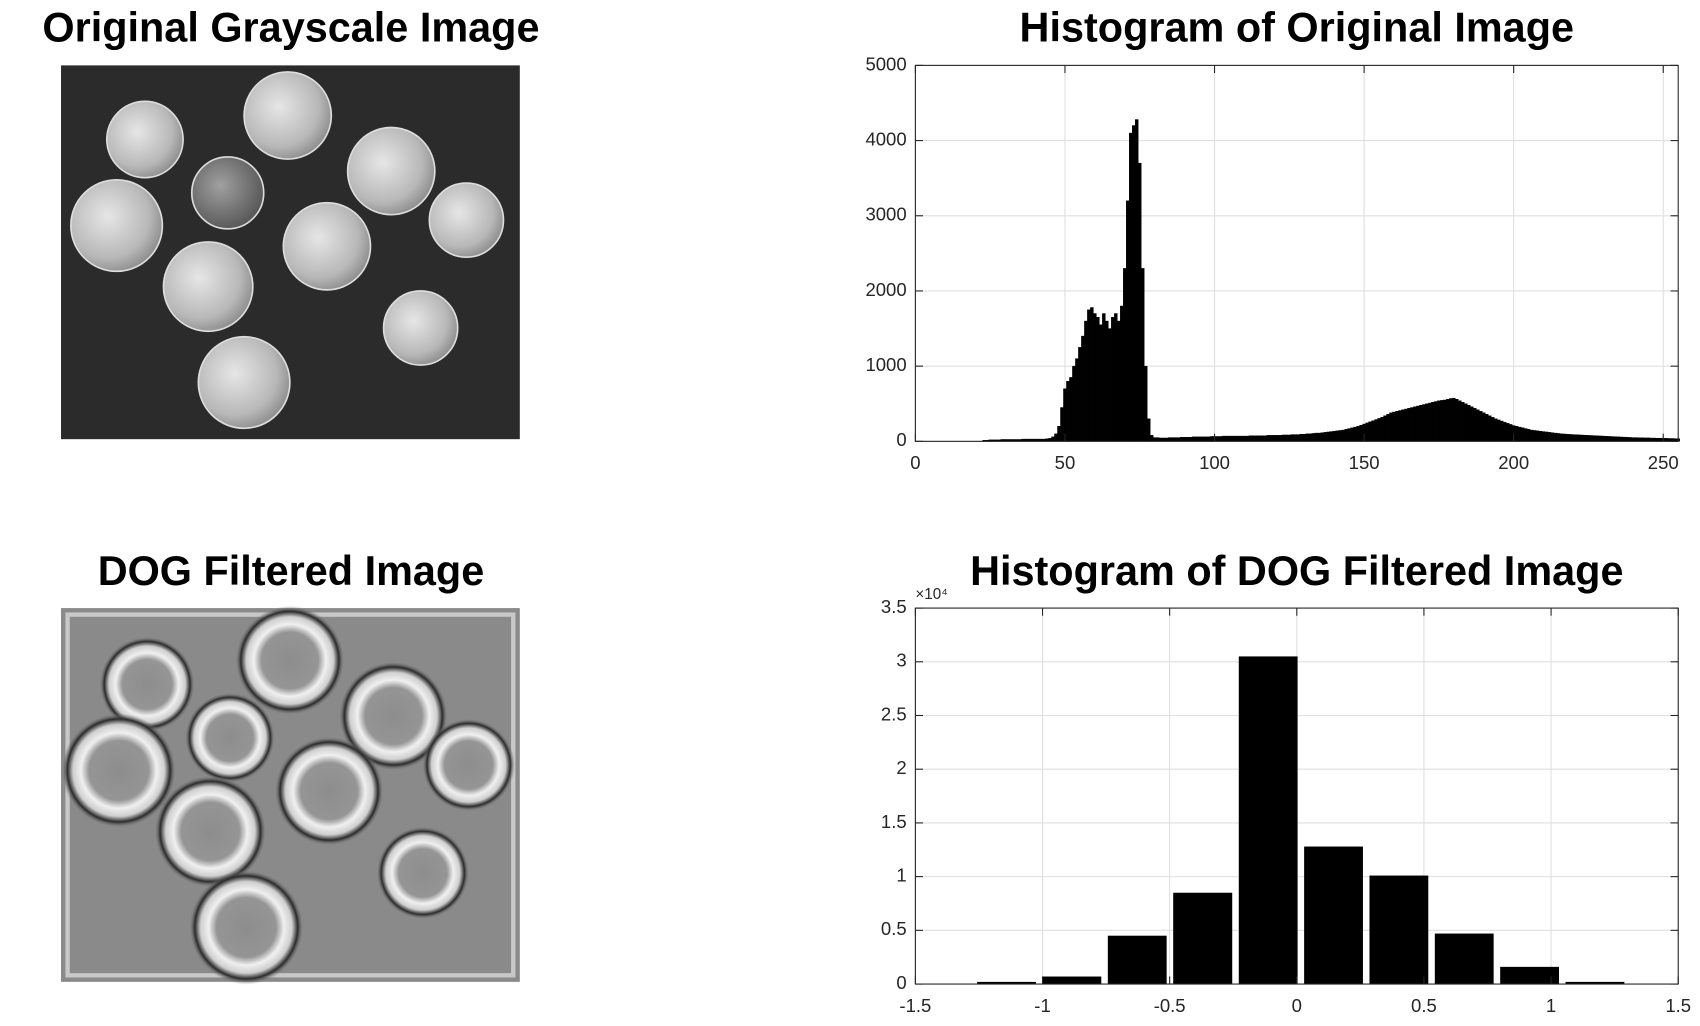  I want to click on x-tick-label: -1.5, so click(915, 1005).